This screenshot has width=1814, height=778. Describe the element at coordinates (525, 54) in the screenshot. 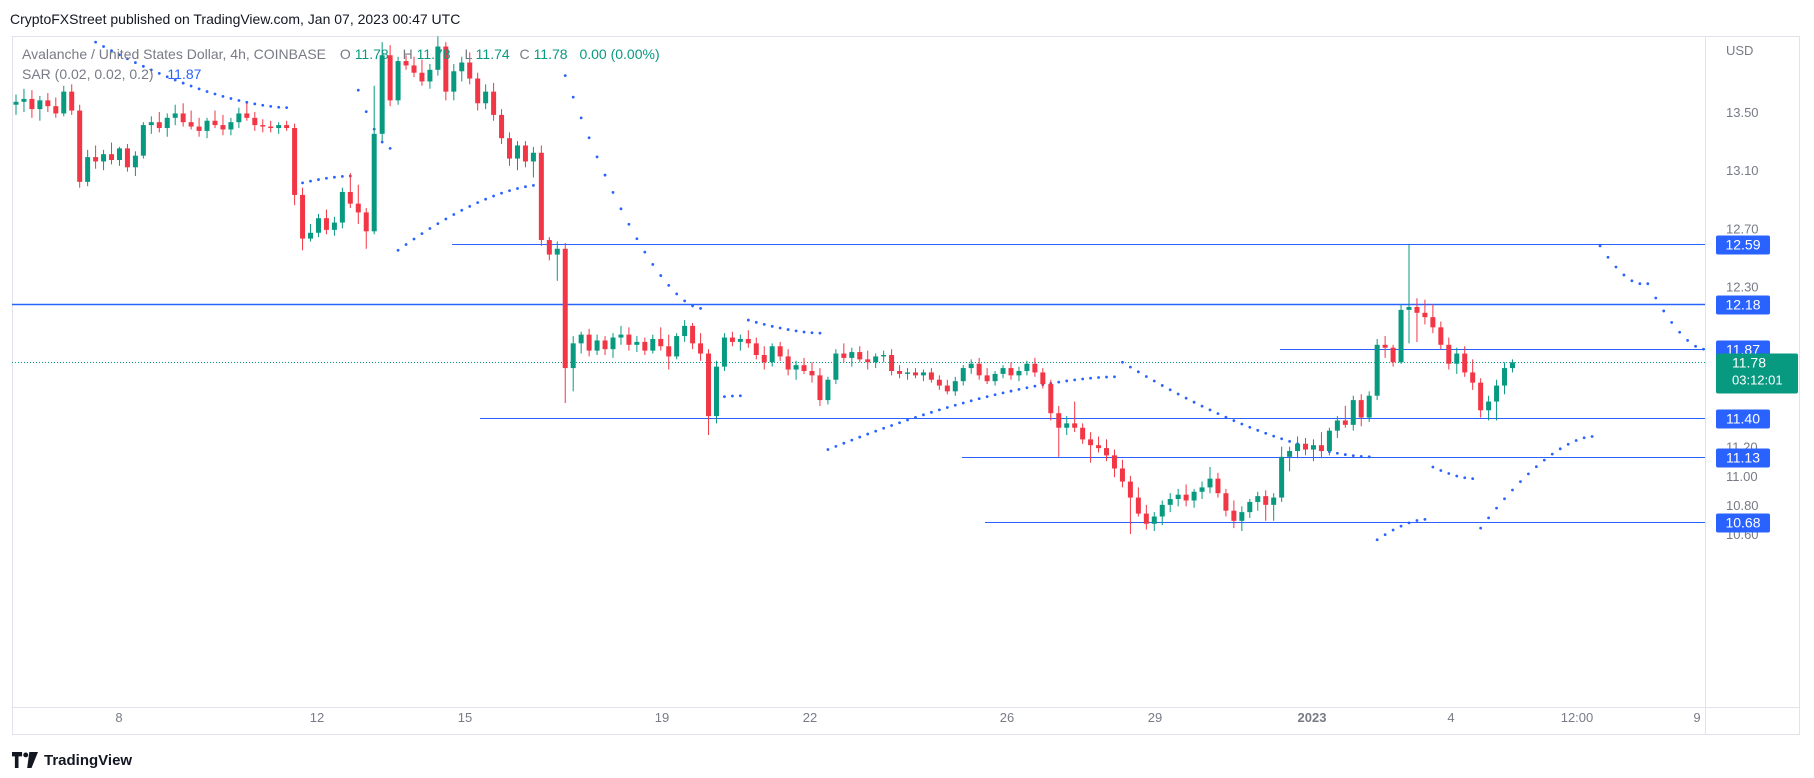

I see `legend-close-label: C` at that location.